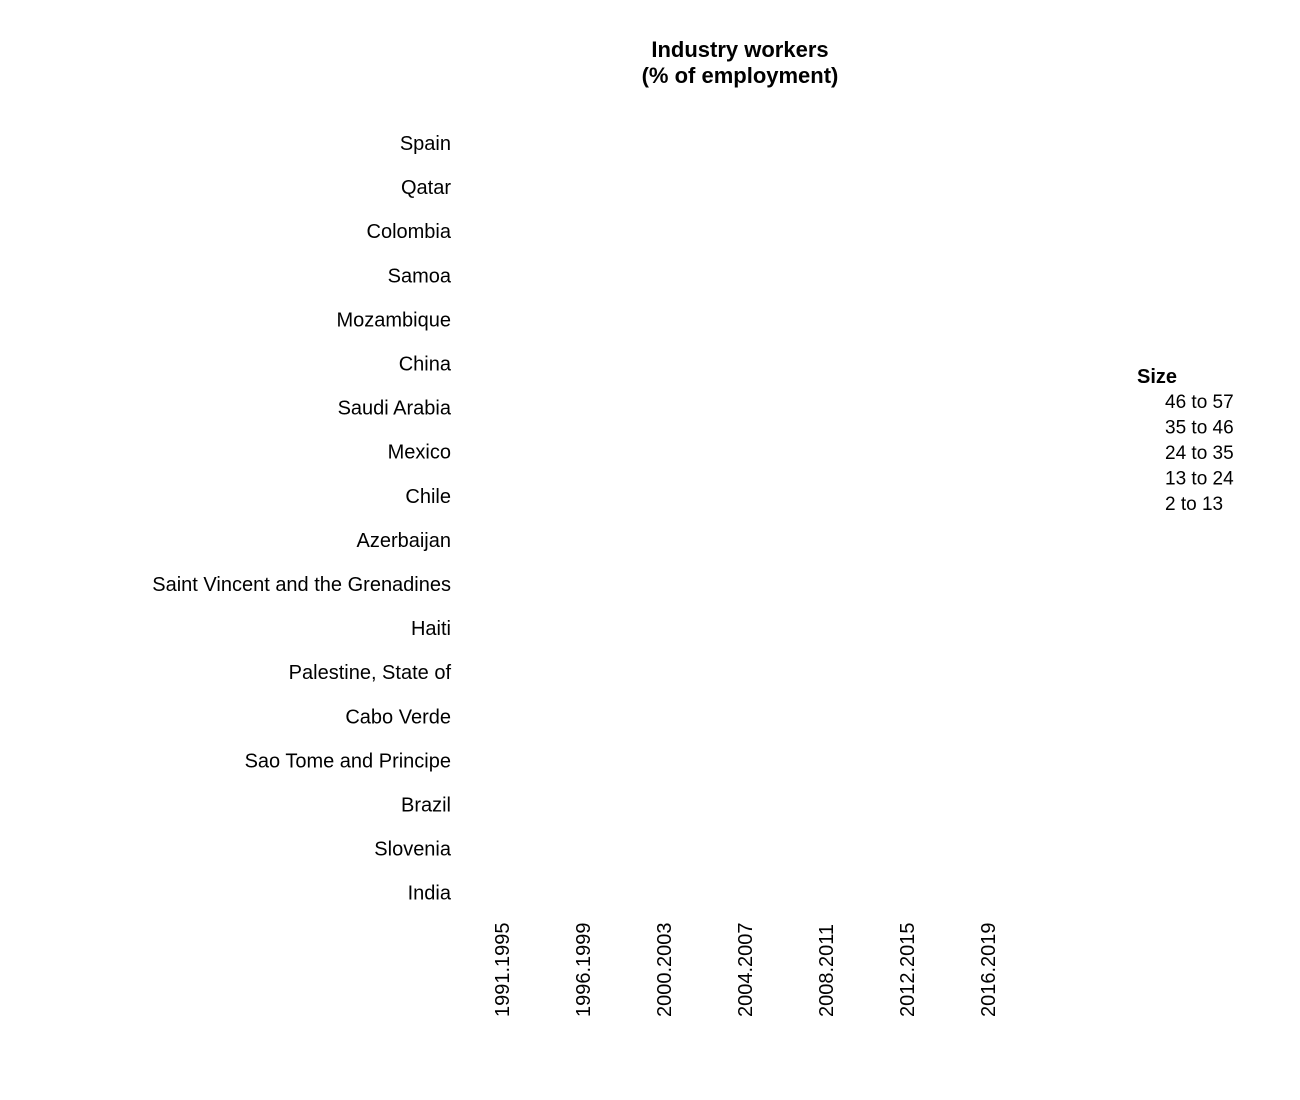 The height and width of the screenshot is (1100, 1300). What do you see at coordinates (413, 850) in the screenshot?
I see `y-tick-label: Slovenia` at bounding box center [413, 850].